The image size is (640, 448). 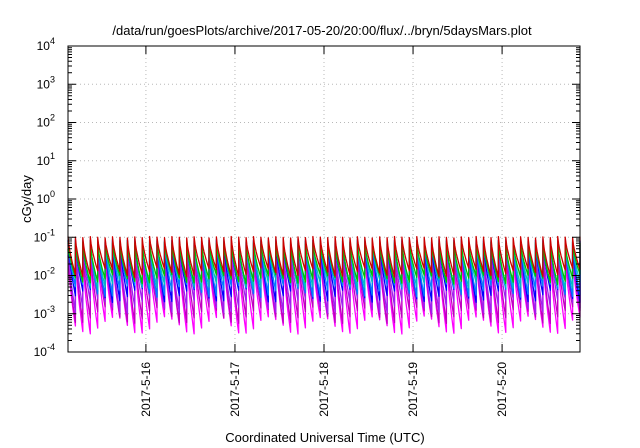 What do you see at coordinates (413, 389) in the screenshot?
I see `x-tick-label: 2017-5-19` at bounding box center [413, 389].